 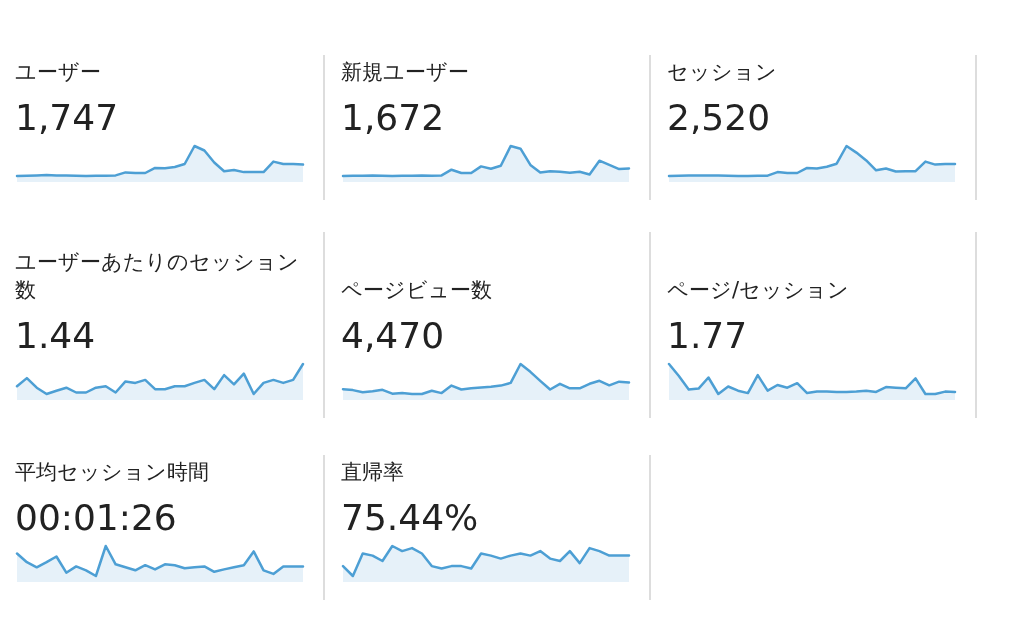 What do you see at coordinates (373, 472) in the screenshot?
I see `chart-title: 直帰率` at bounding box center [373, 472].